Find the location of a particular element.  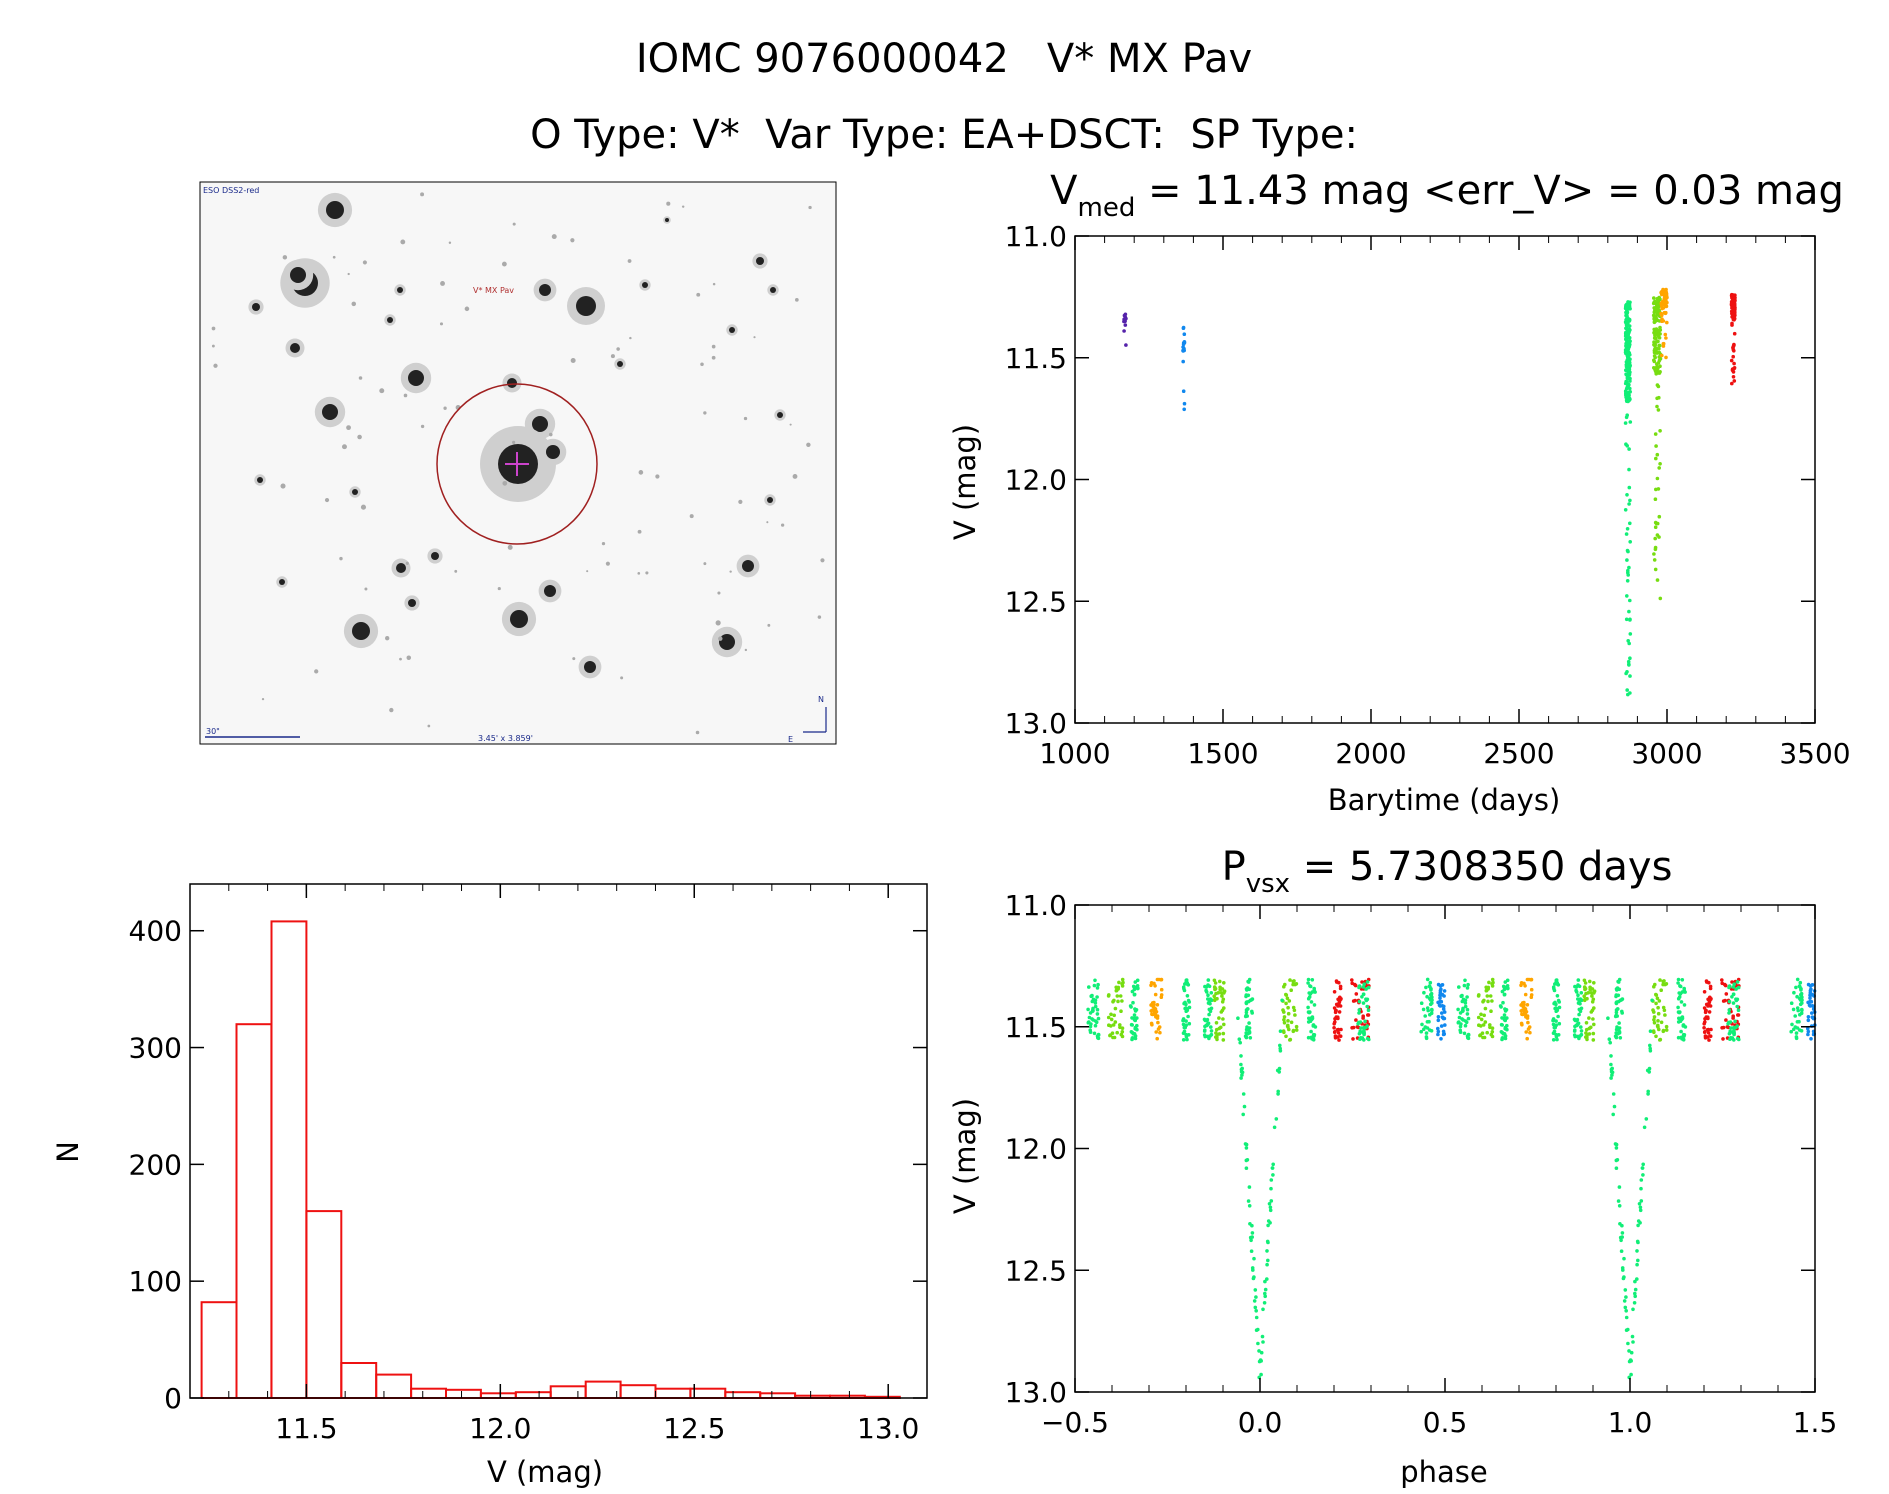

figure-title: IOMC 9076000042 V* MX Pav is located at coordinates (944, 59).